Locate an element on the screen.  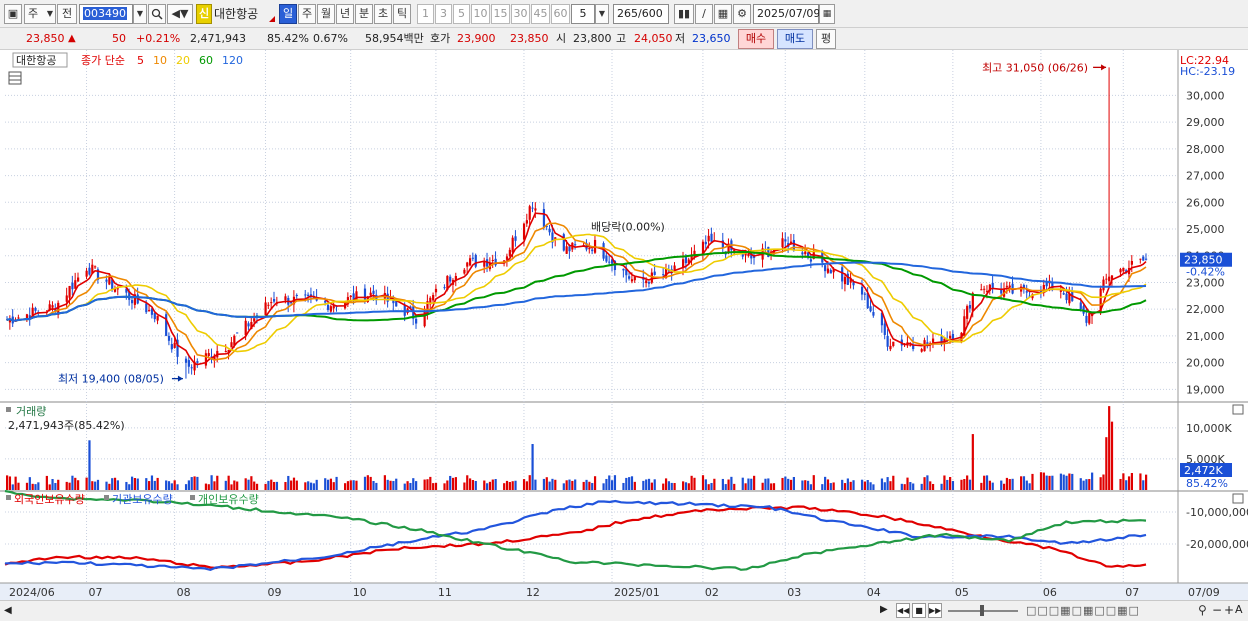
rewind-icon: ◀◀ is located at coordinates (903, 610).